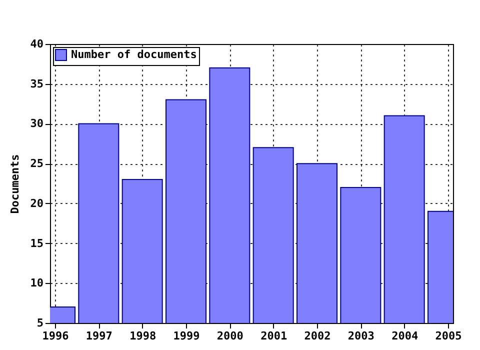  What do you see at coordinates (37, 243) in the screenshot?
I see `y-tick-label: 15` at bounding box center [37, 243].